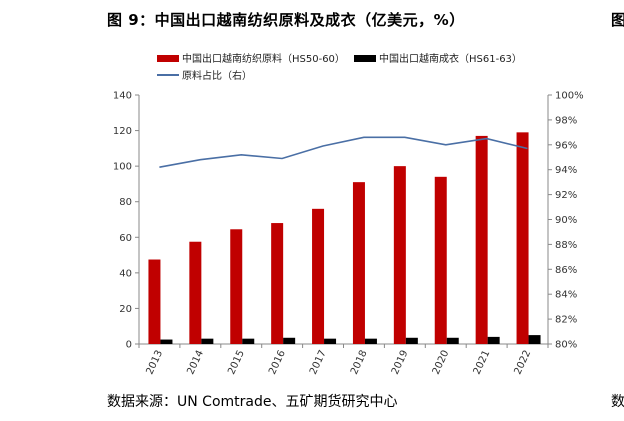 The width and height of the screenshot is (624, 421). I want to click on x-tick-label: 2018, so click(359, 363).